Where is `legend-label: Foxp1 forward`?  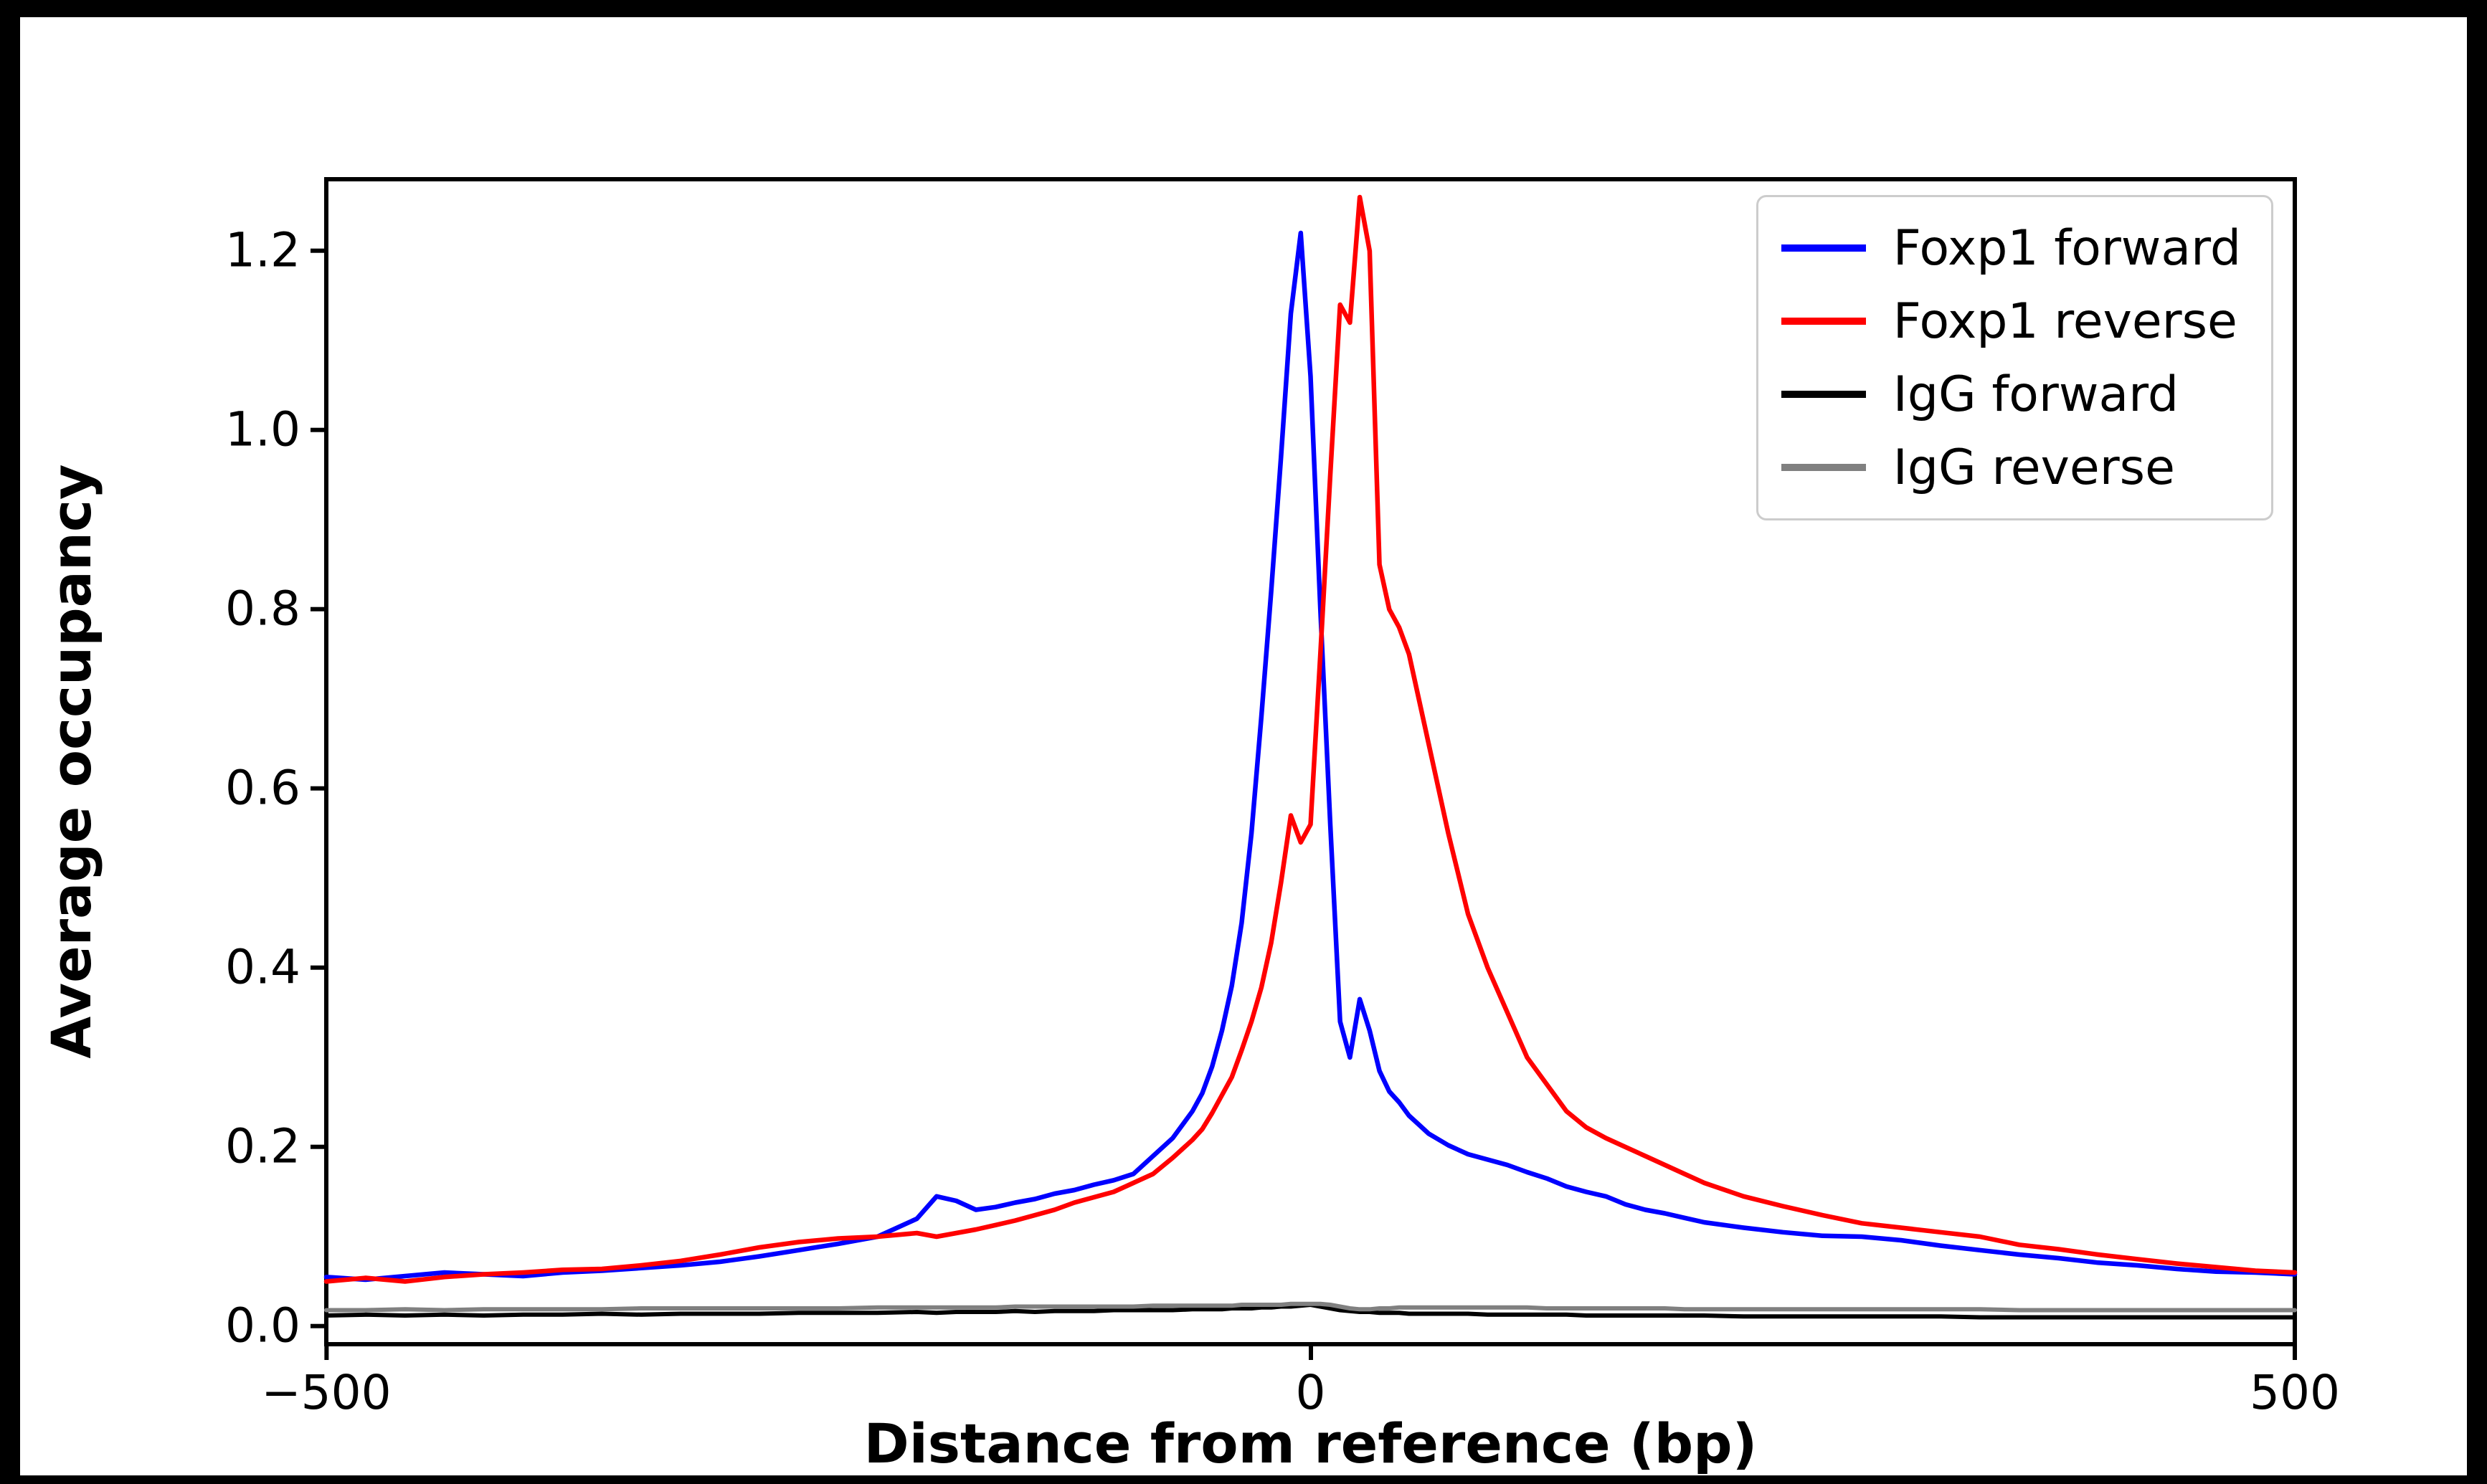
legend-label: Foxp1 forward is located at coordinates (2067, 248).